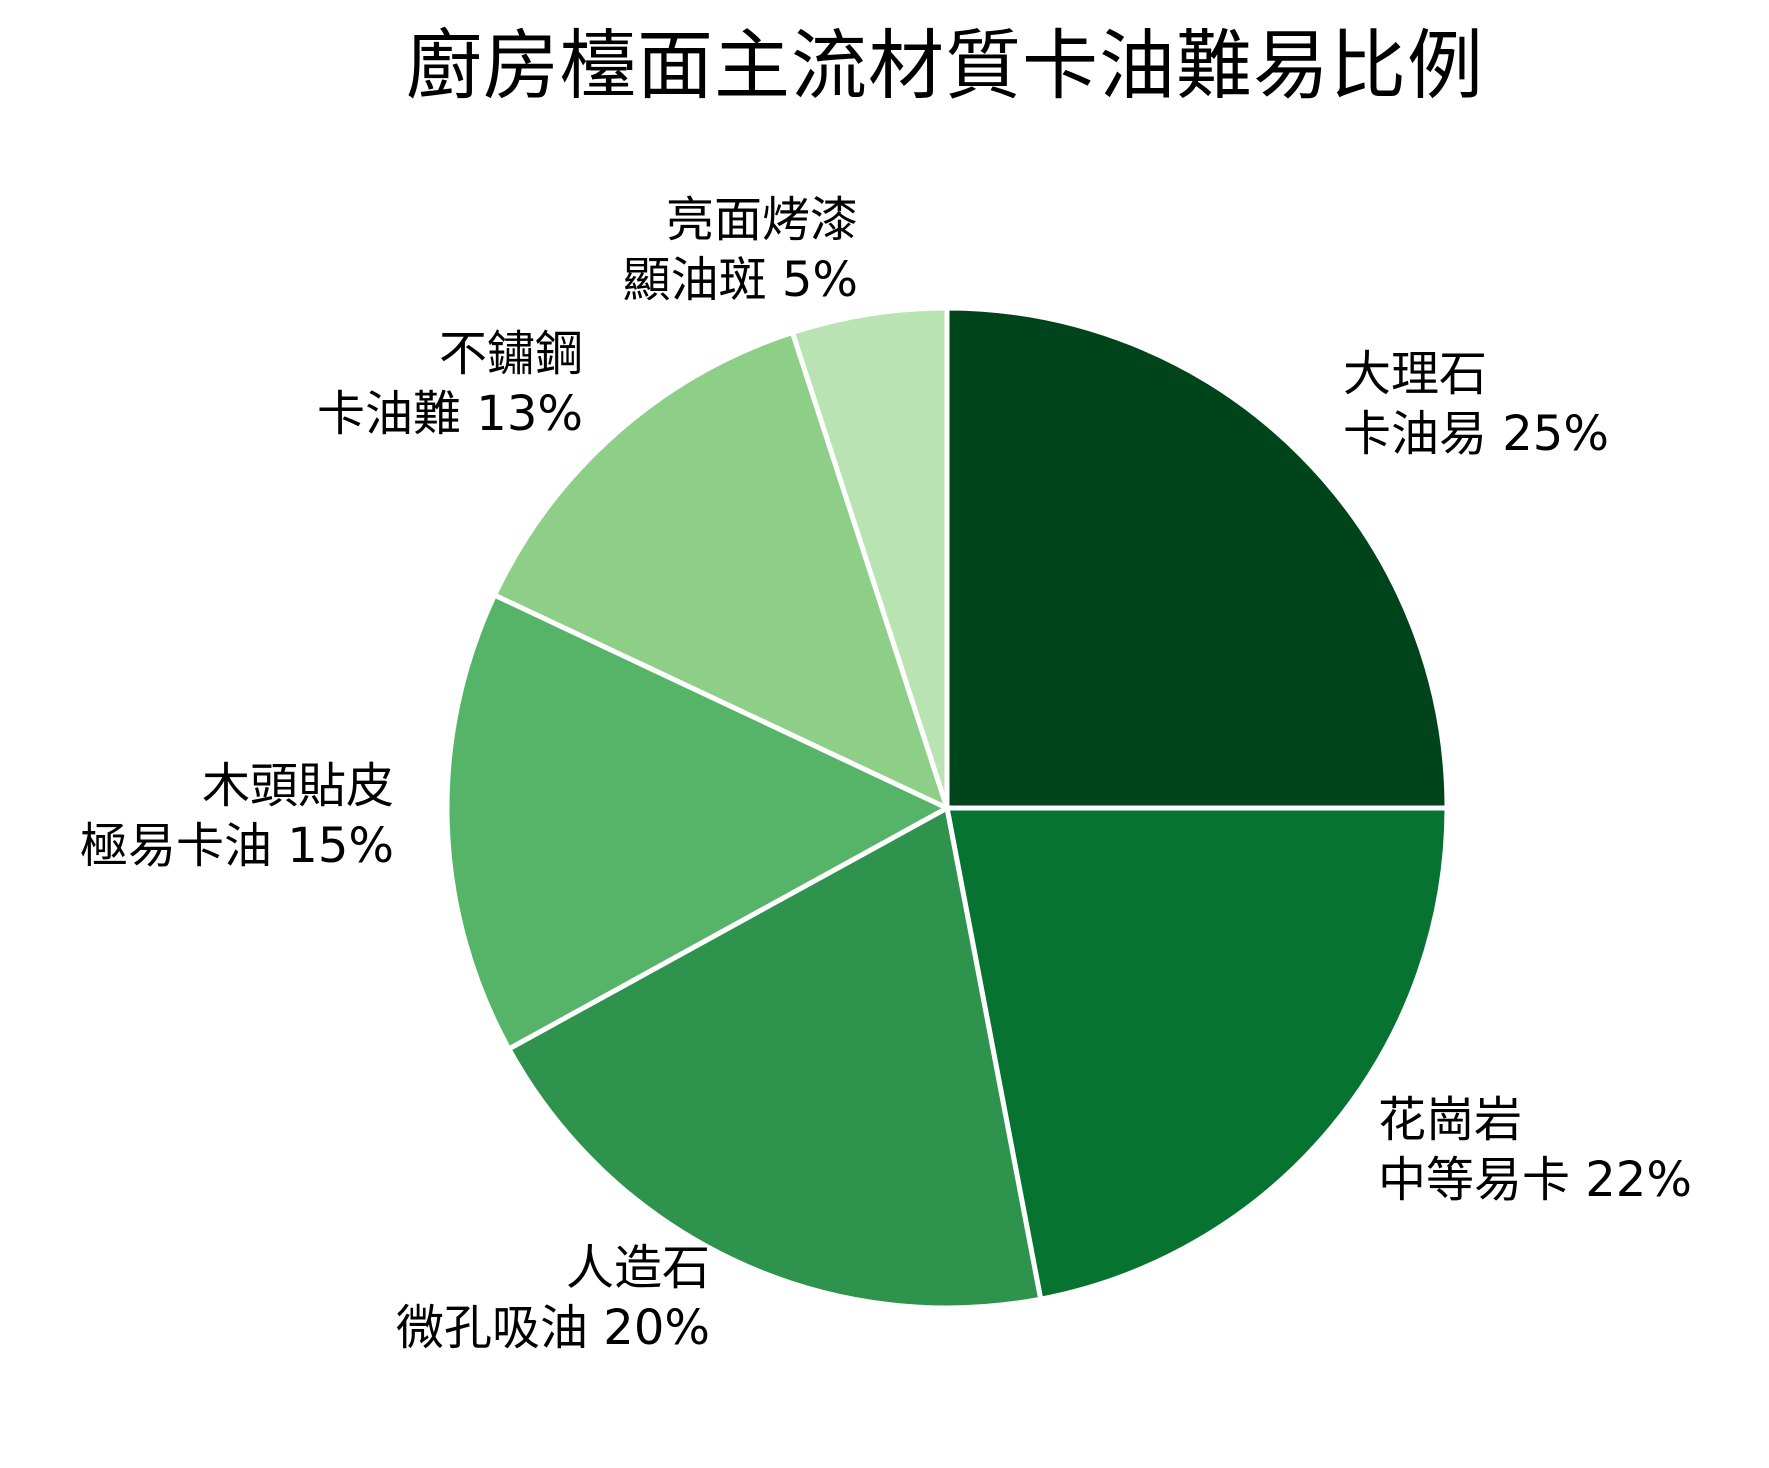 The height and width of the screenshot is (1468, 1769). I want to click on label-wood-veneer-value: 極易卡油 15%, so click(237, 846).